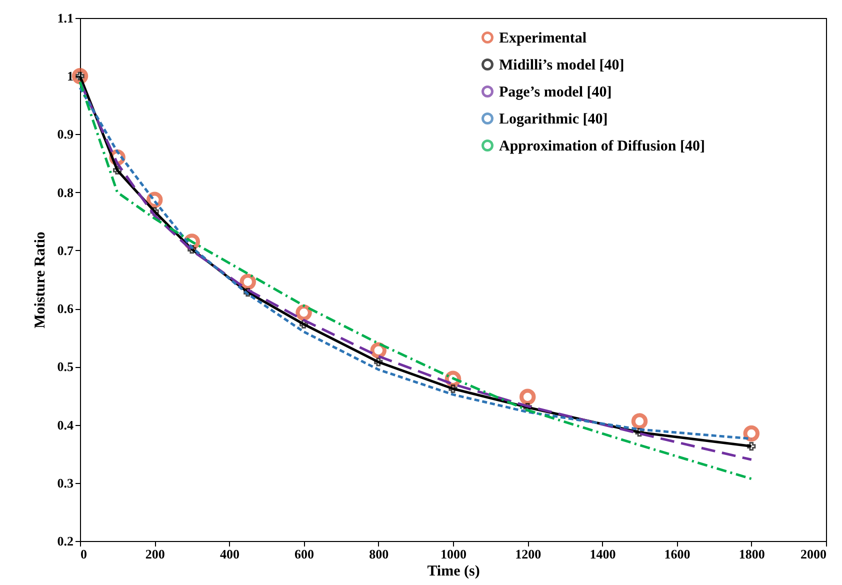  I want to click on legend-label: Logarithmic [40], so click(553, 120).